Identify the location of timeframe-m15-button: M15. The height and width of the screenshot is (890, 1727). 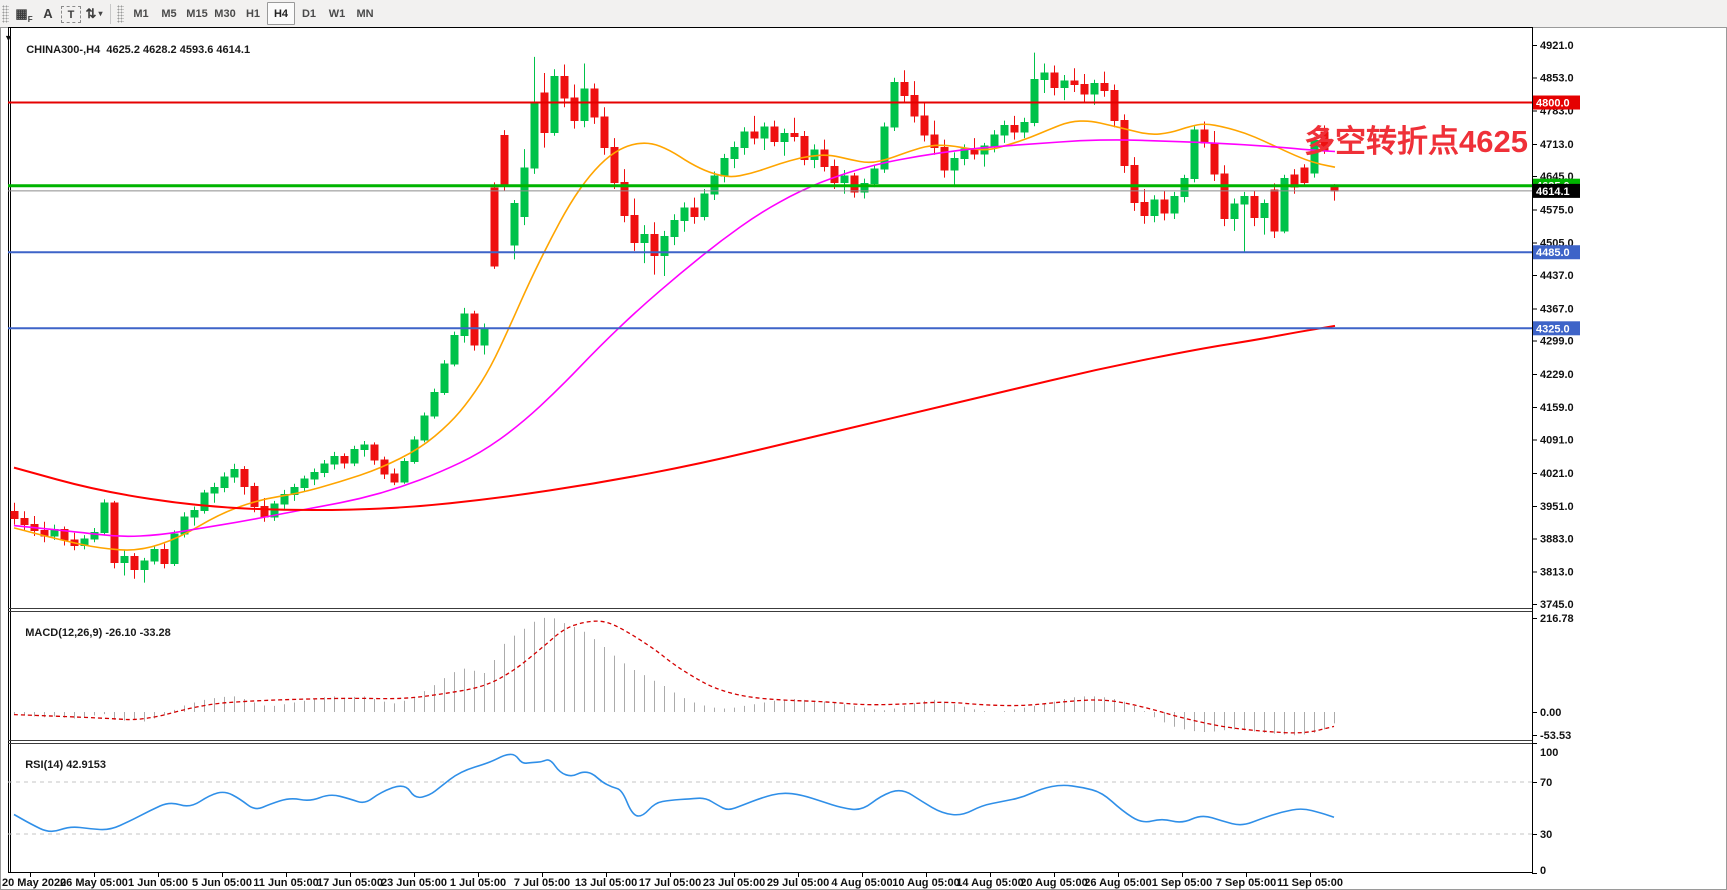
(197, 13).